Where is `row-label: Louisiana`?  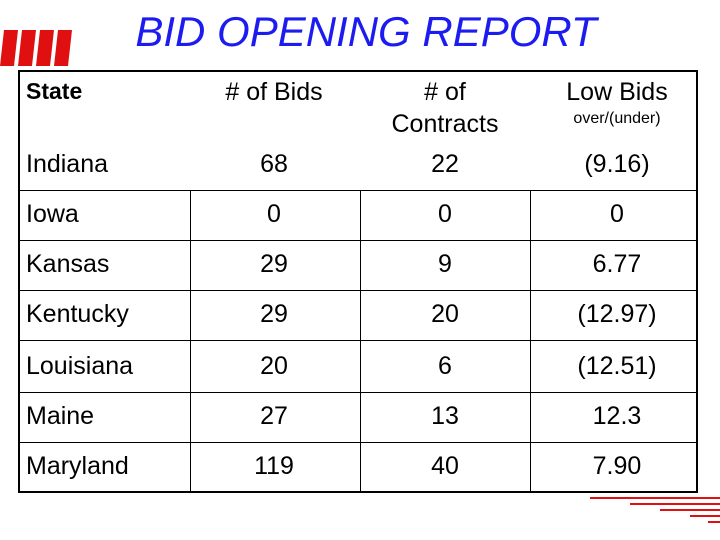 row-label: Louisiana is located at coordinates (80, 366).